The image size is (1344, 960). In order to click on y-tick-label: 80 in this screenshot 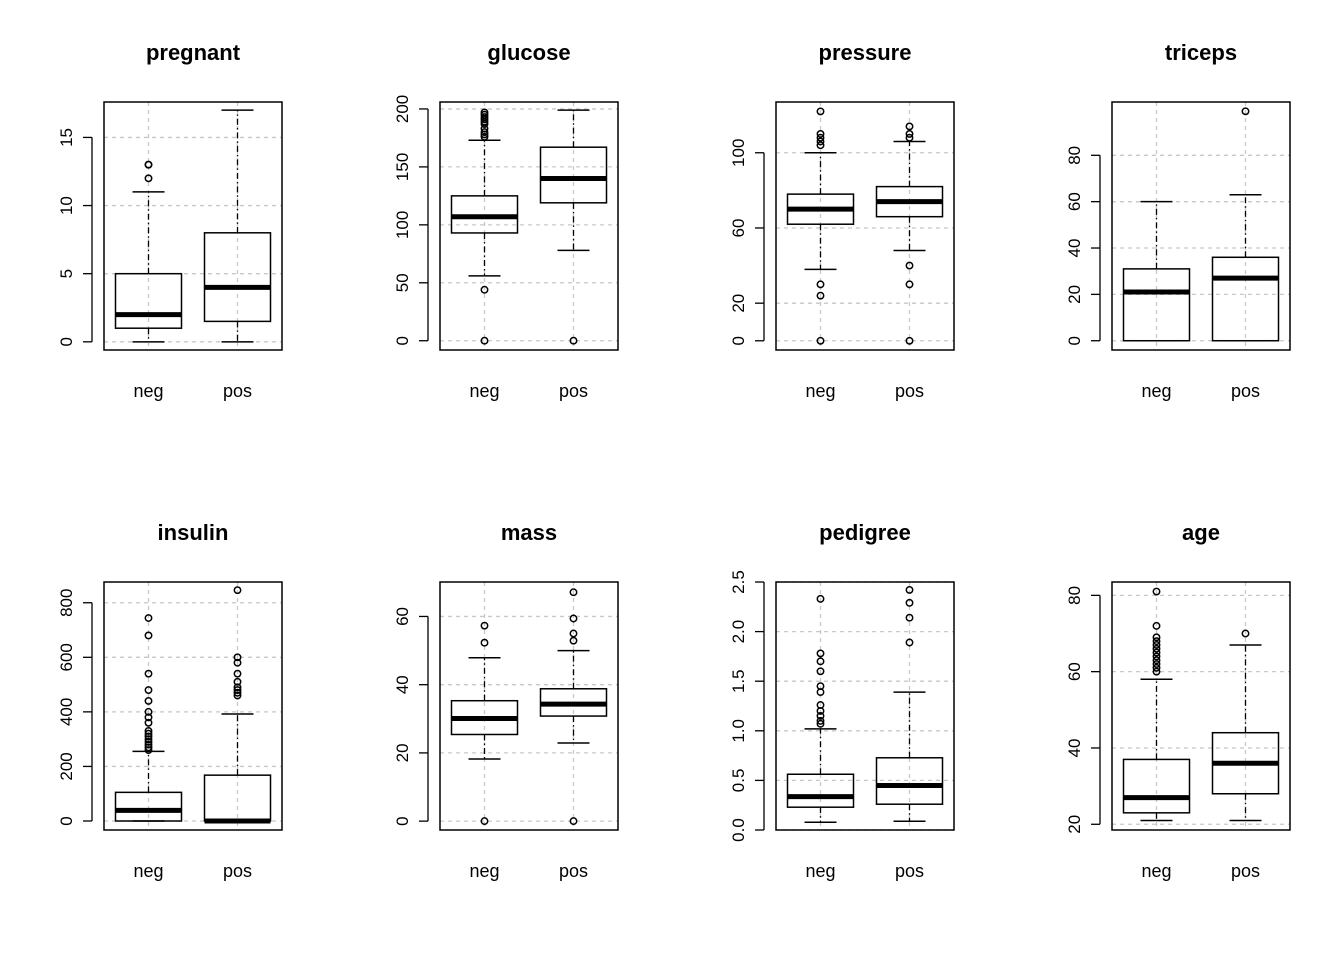, I will do `click(1074, 595)`.